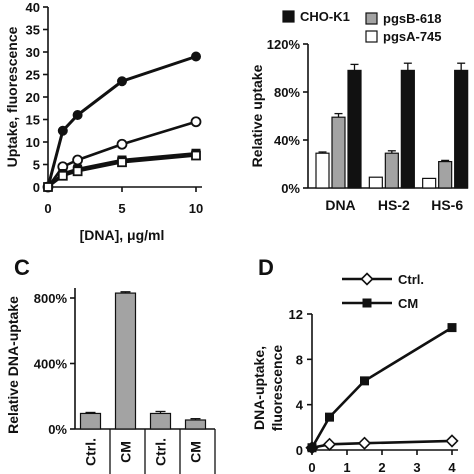 This screenshot has height=474, width=474. What do you see at coordinates (296, 314) in the screenshot?
I see `panel-d-y-tick-label: 12` at bounding box center [296, 314].